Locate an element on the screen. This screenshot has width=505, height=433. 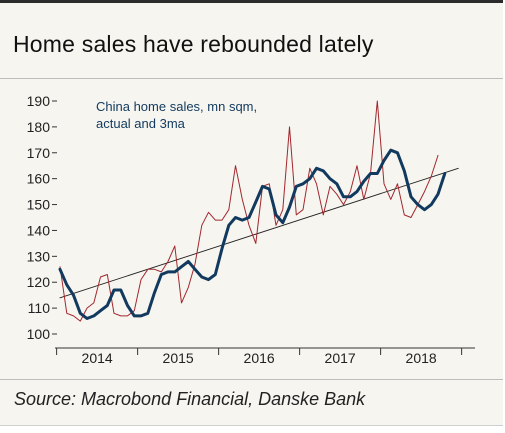
y-axis: 100 110 120 130 140 150 160 170 180 190 is located at coordinates (42, 217).